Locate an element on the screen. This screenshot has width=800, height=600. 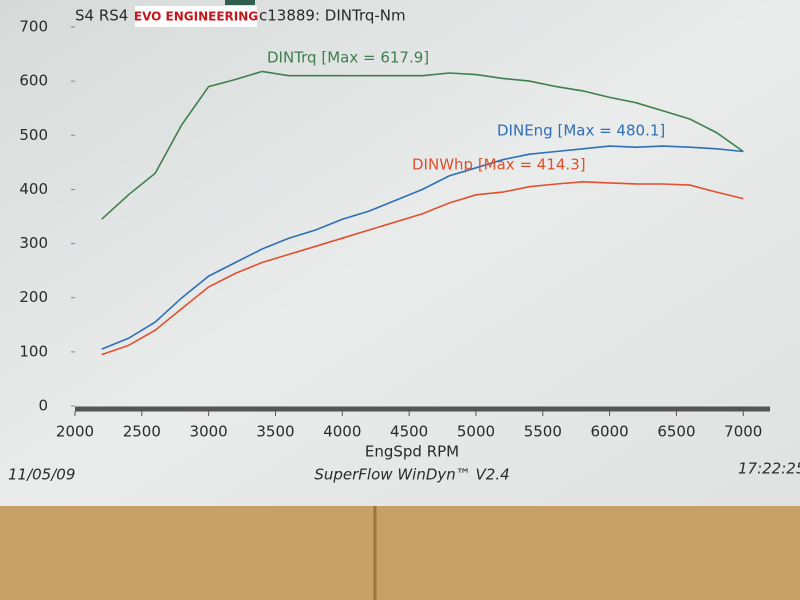
y-tick-label: 700 is located at coordinates (33, 27).